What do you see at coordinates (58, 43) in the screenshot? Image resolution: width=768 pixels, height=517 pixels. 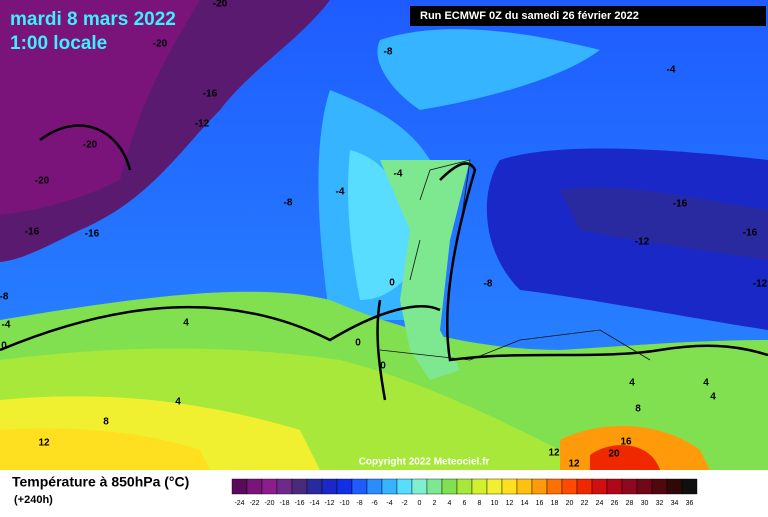 I see `time-title: 1:00 locale` at bounding box center [58, 43].